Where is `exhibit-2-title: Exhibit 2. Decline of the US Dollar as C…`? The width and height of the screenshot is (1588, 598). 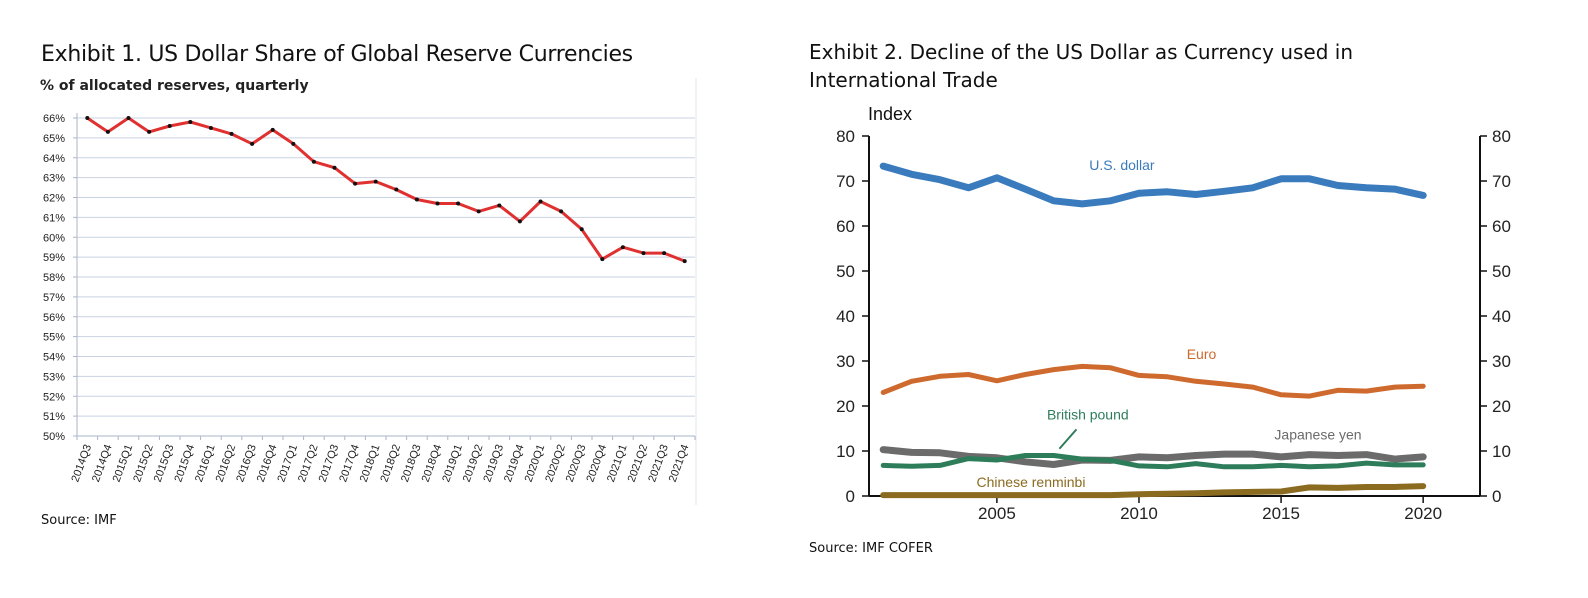 exhibit-2-title: Exhibit 2. Decline of the US Dollar as C… is located at coordinates (1081, 66).